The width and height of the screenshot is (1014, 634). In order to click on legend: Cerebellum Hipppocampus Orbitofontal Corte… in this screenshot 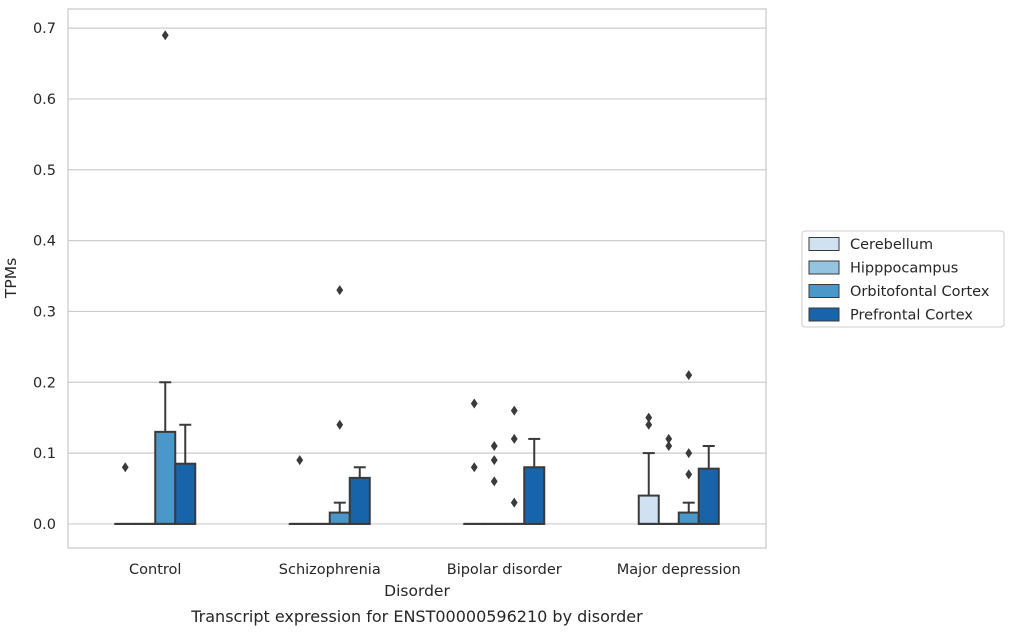, I will do `click(903, 279)`.